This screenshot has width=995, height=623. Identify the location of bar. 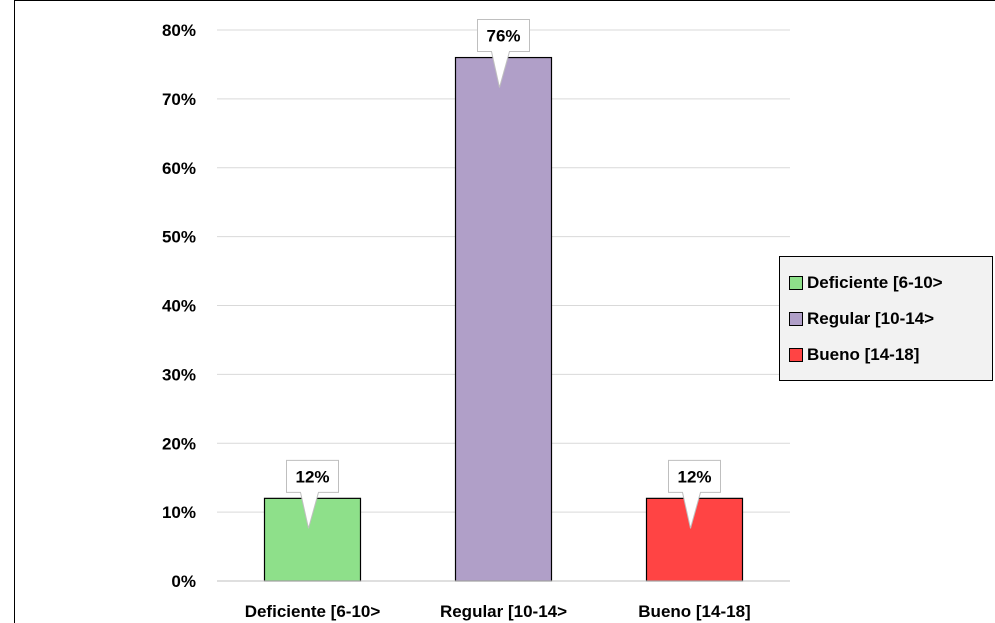
(503, 319).